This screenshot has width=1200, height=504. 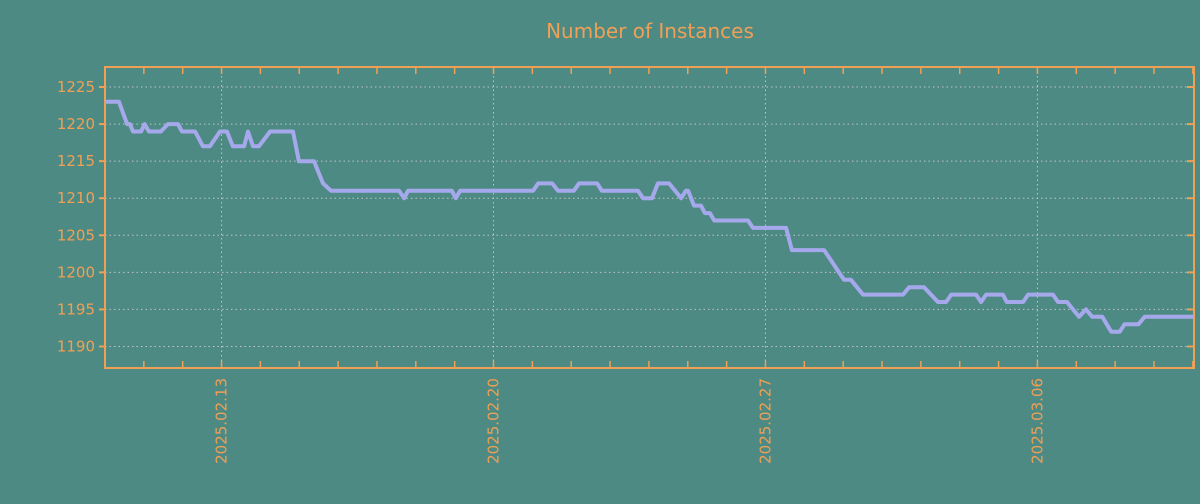 What do you see at coordinates (765, 421) in the screenshot?
I see `x-tick-label: 2025.02.27` at bounding box center [765, 421].